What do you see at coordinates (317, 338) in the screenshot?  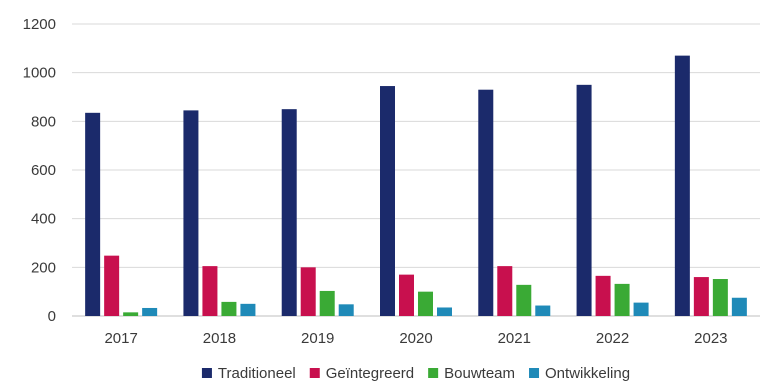 I see `x-tick-label: 2019` at bounding box center [317, 338].